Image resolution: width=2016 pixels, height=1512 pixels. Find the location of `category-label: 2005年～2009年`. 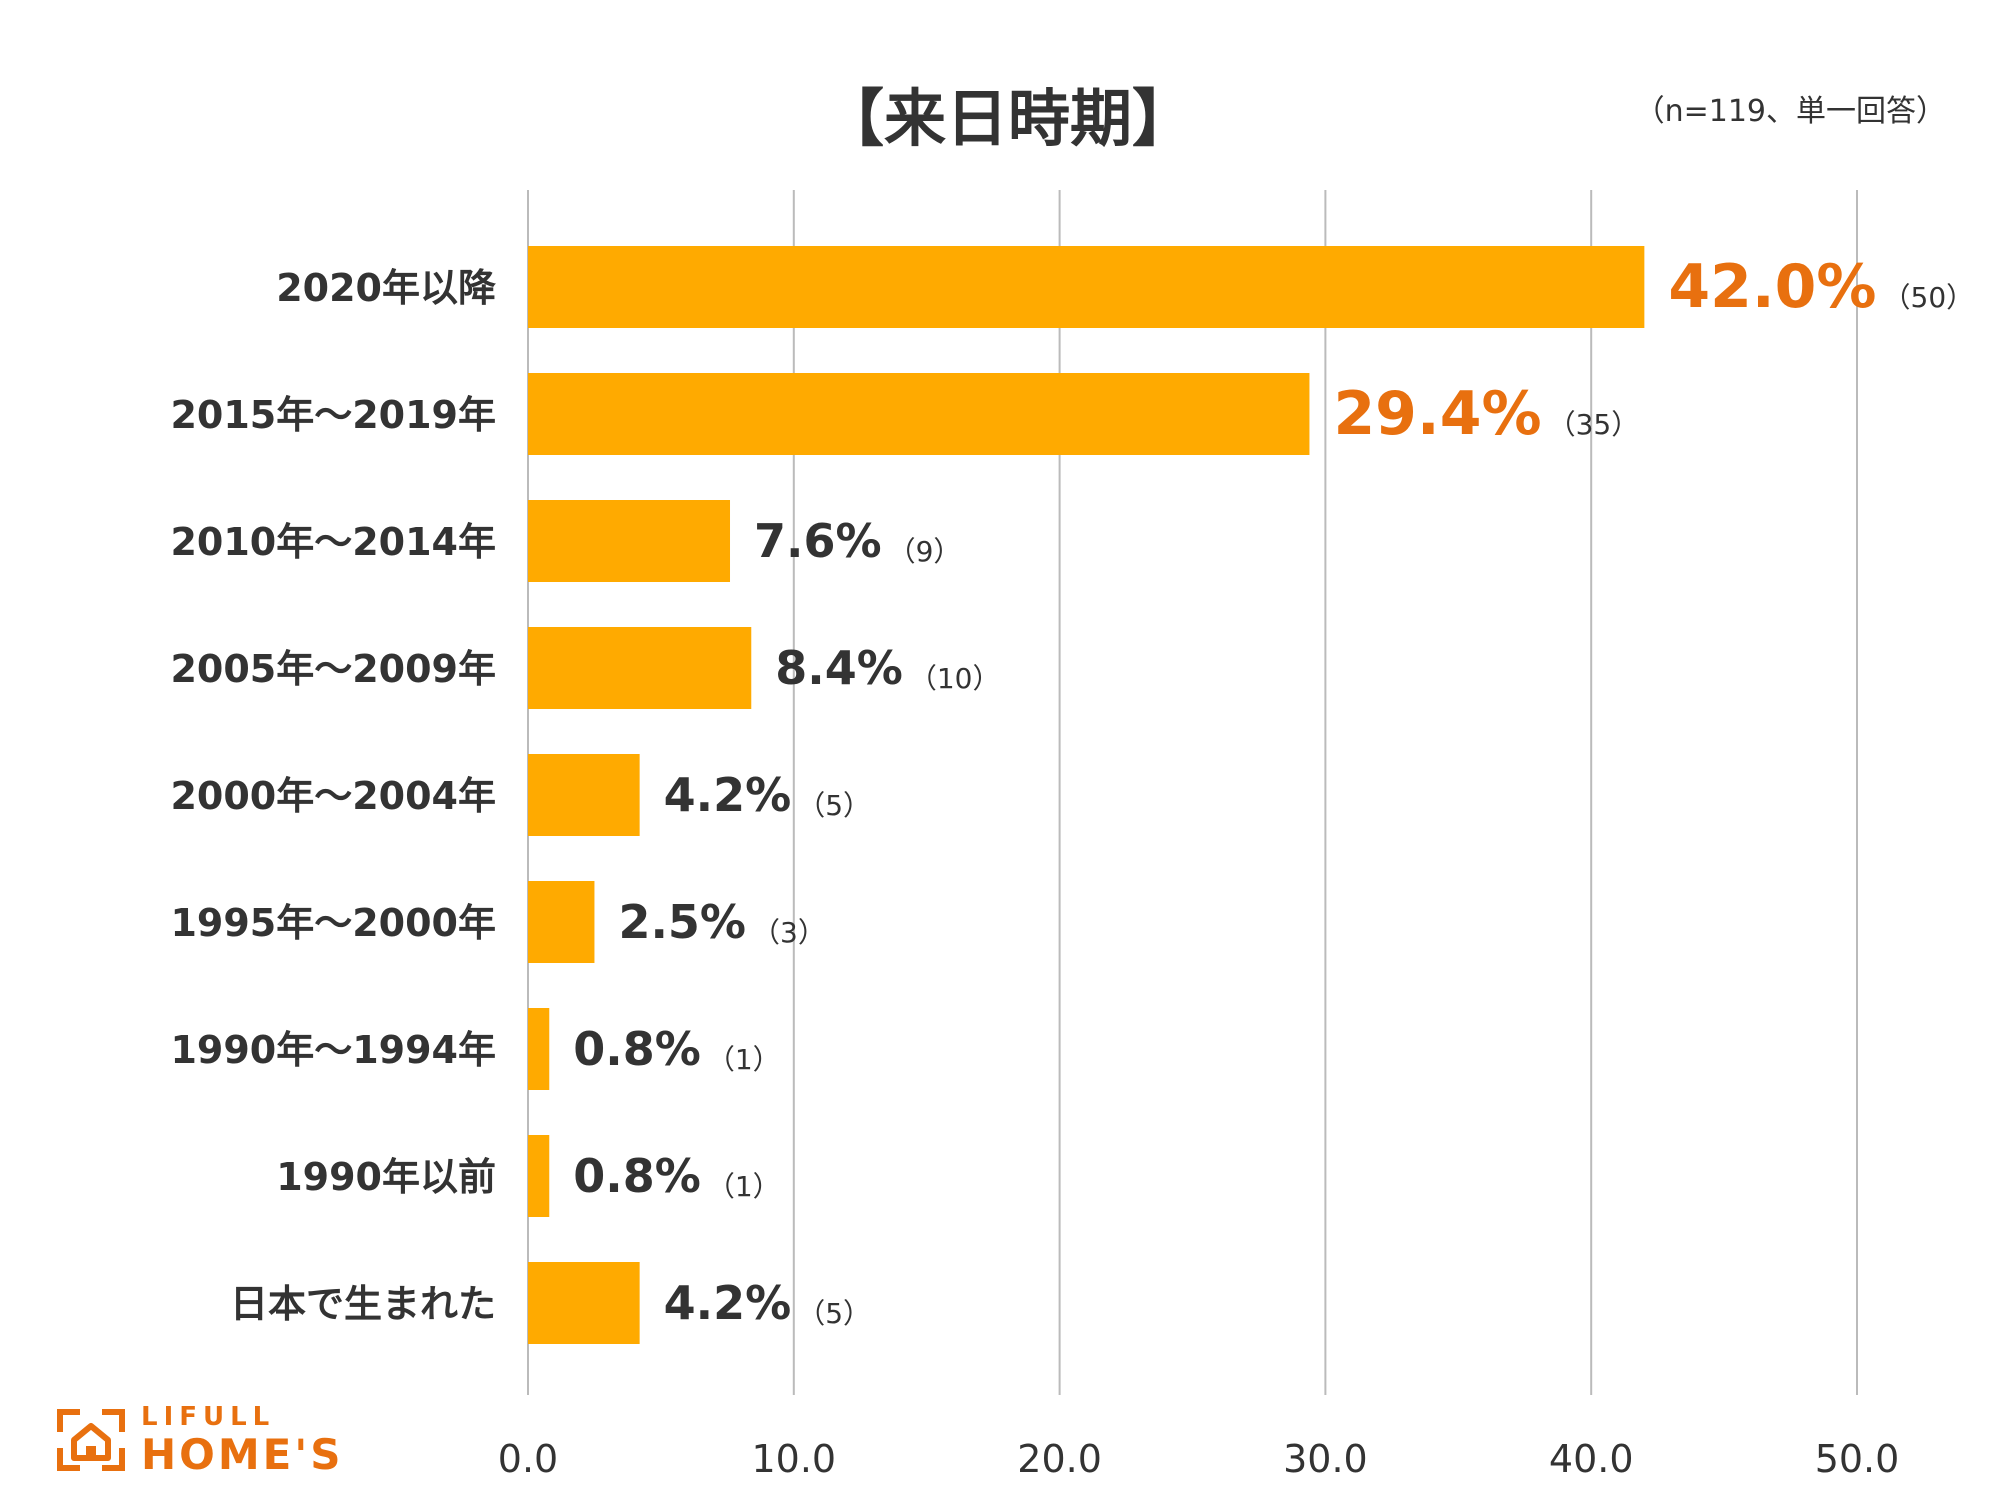

category-label: 2005年～2009年 is located at coordinates (333, 669).